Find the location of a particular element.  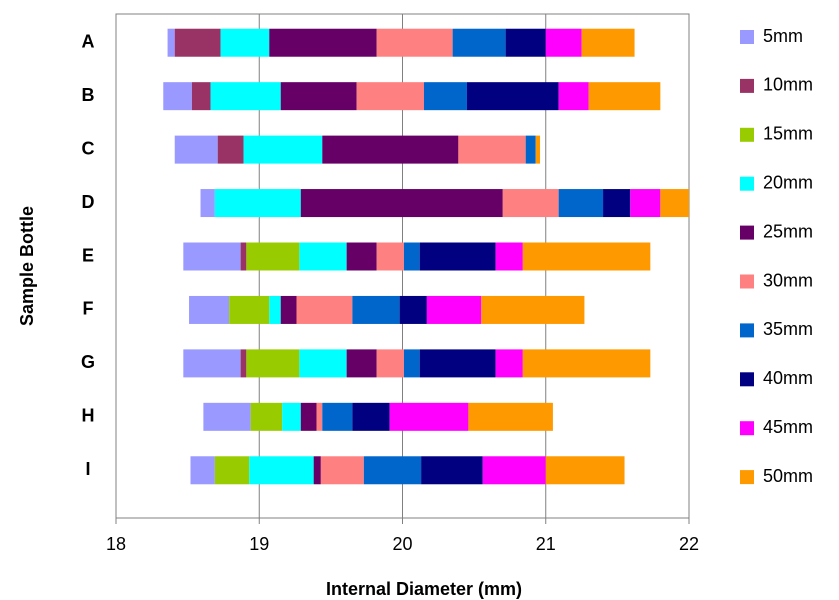

legend-label: 10mm is located at coordinates (788, 85).